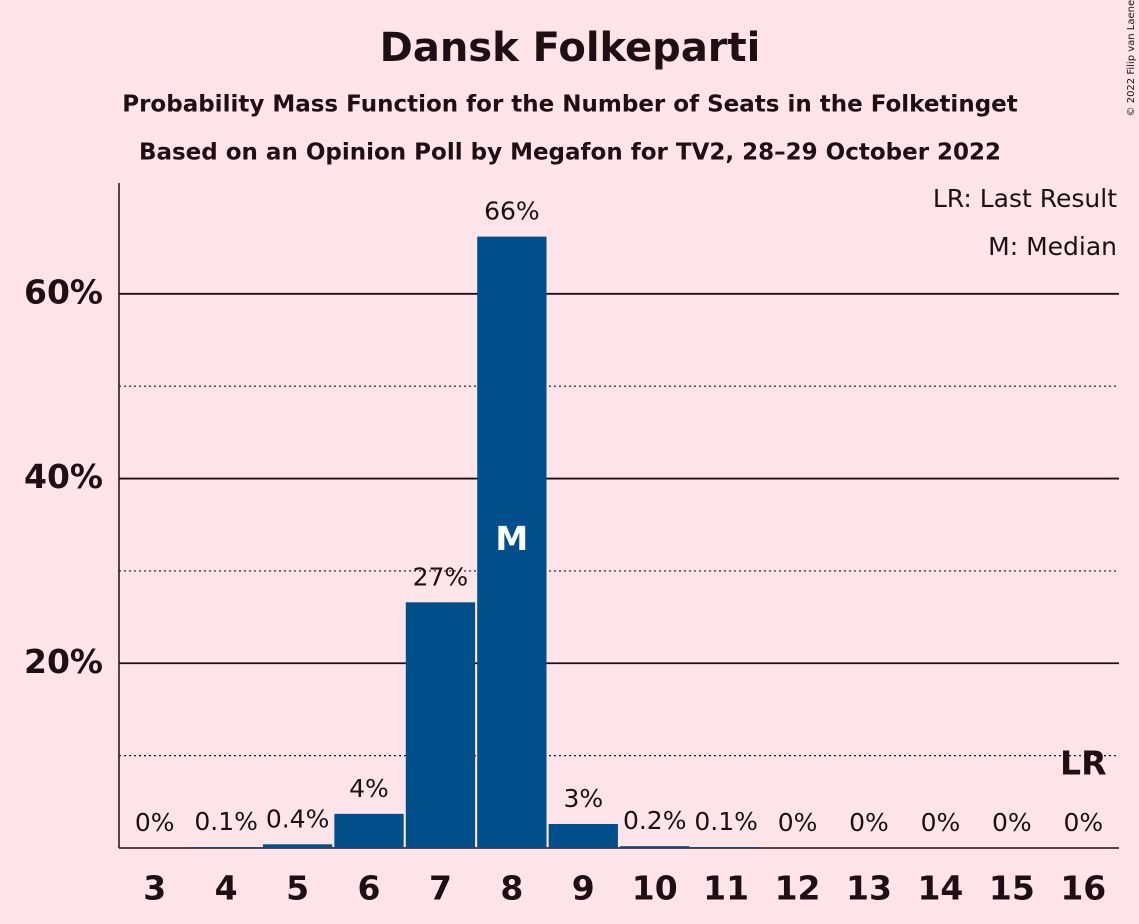 The width and height of the screenshot is (1139, 924). What do you see at coordinates (63, 476) in the screenshot?
I see `y-tick-label: 40%` at bounding box center [63, 476].